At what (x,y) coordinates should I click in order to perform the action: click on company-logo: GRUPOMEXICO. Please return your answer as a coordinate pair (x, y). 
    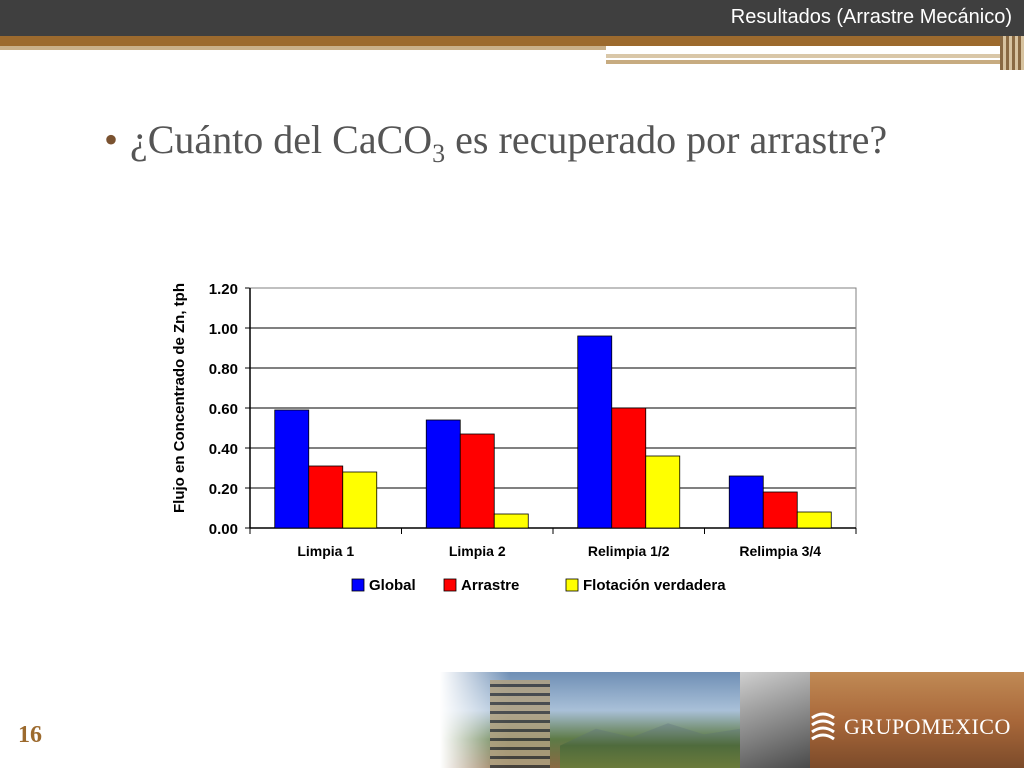
    Looking at the image, I should click on (909, 727).